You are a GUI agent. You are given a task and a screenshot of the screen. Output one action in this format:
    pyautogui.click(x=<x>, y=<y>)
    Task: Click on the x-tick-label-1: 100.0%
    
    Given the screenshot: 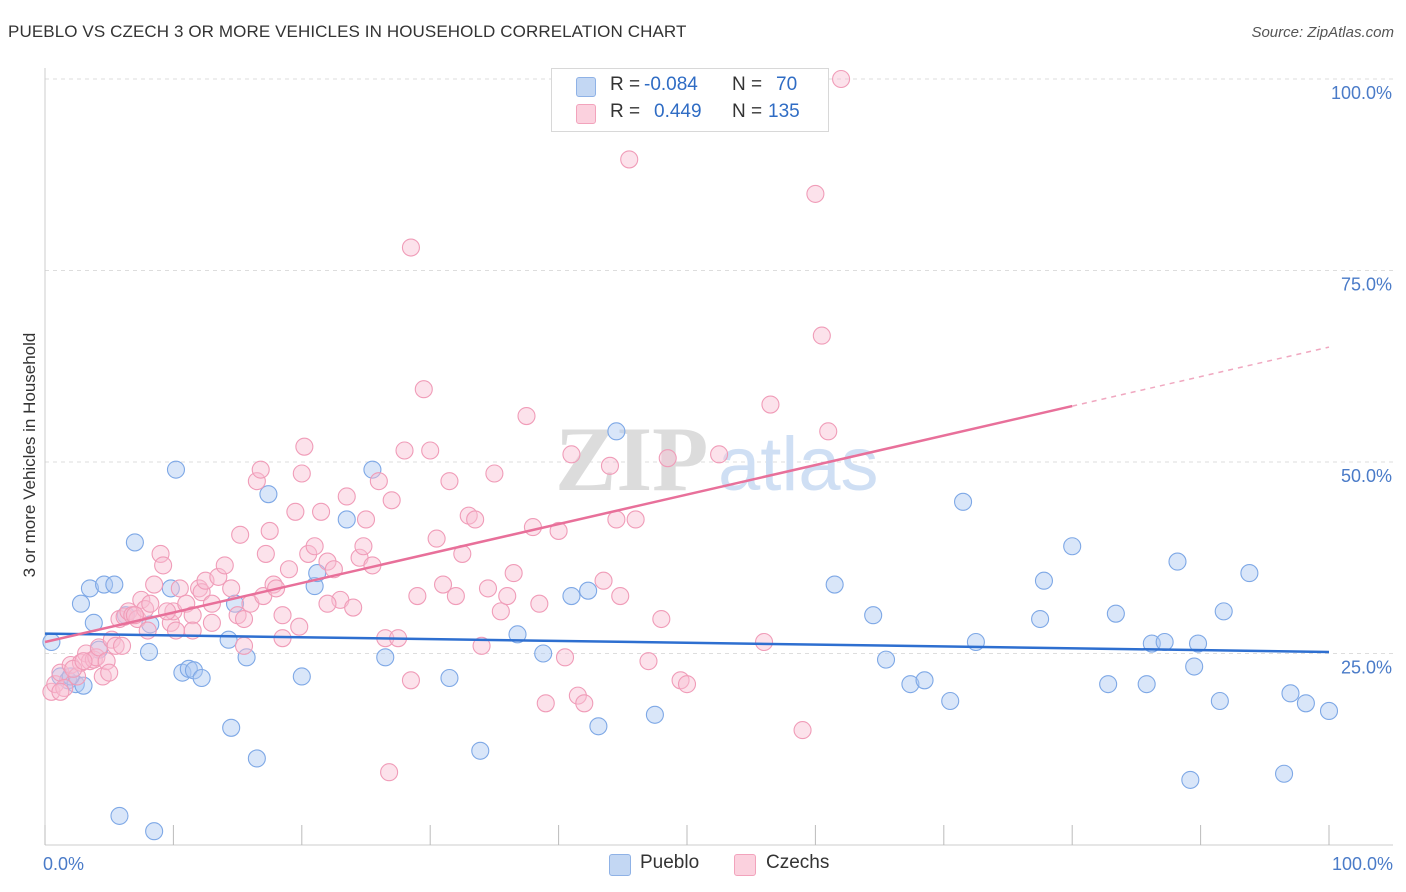 What is the action you would take?
    pyautogui.click(x=1362, y=864)
    